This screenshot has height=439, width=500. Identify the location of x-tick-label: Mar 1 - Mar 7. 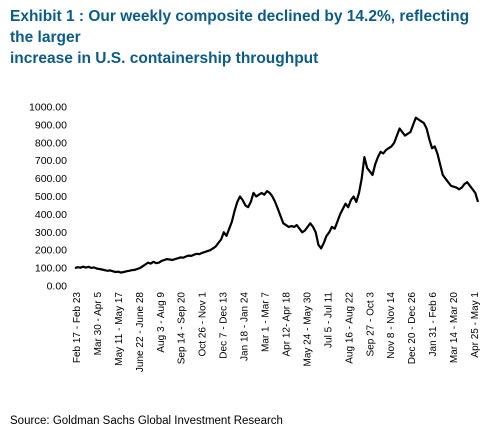
(266, 322).